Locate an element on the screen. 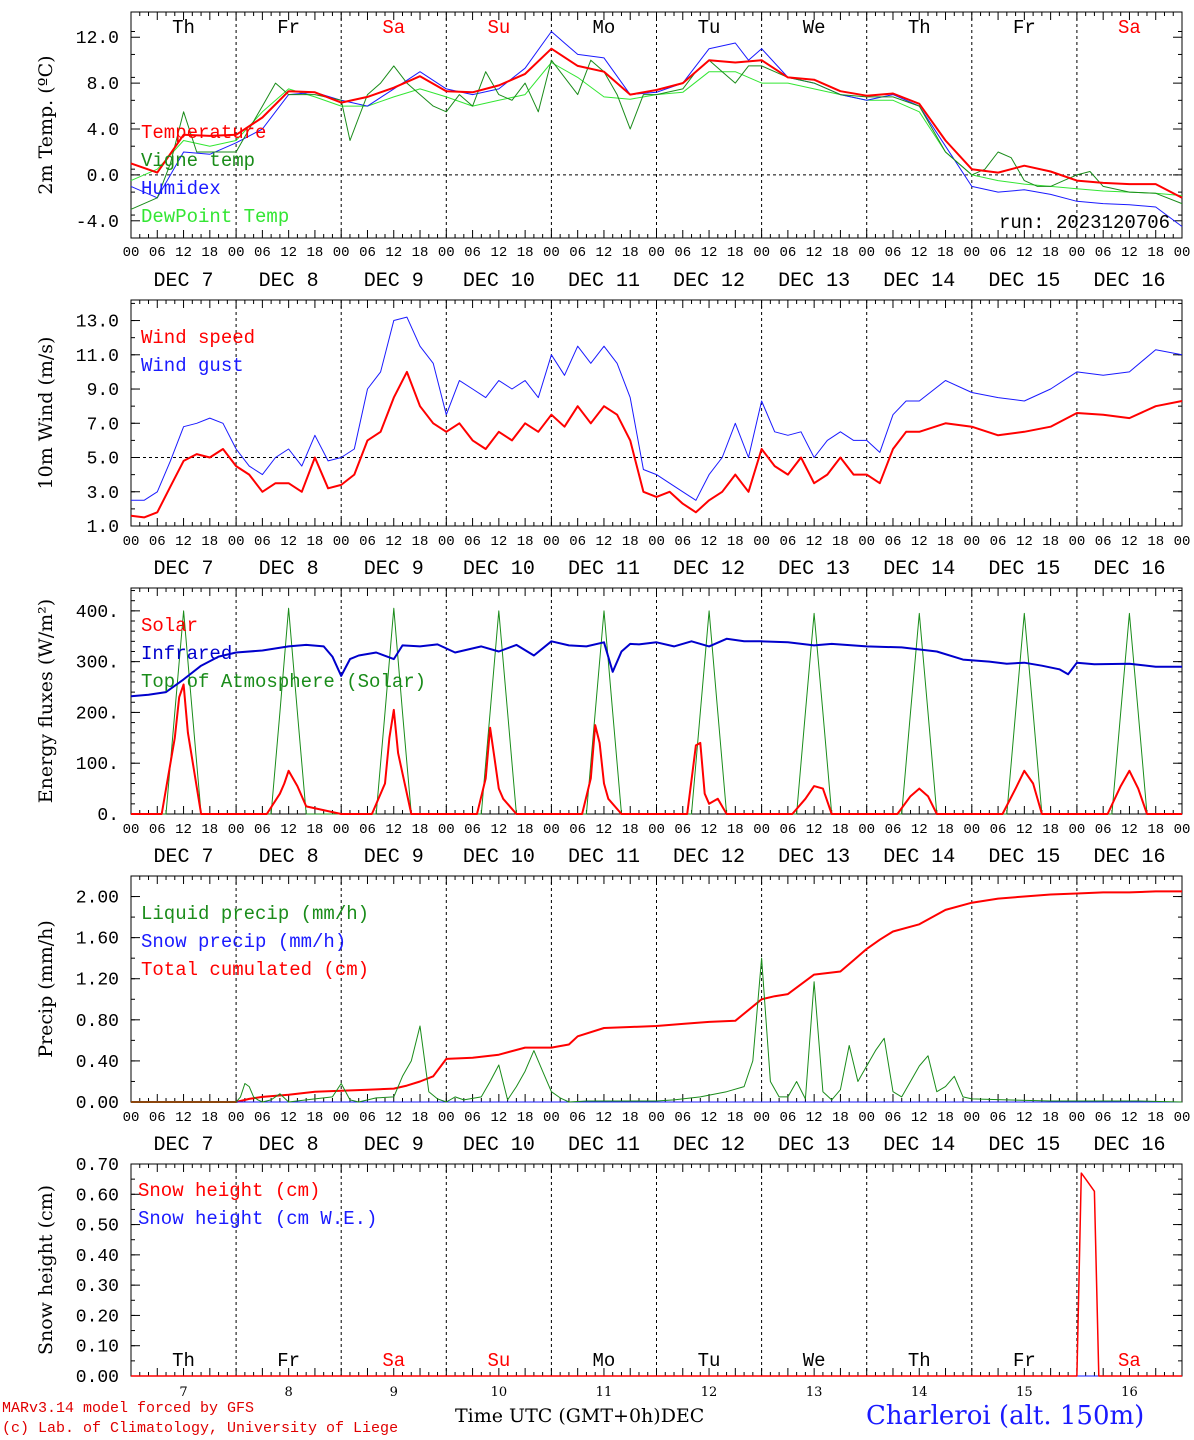 The height and width of the screenshot is (1440, 1194). y-tick-label: 1.60 is located at coordinates (97, 940).